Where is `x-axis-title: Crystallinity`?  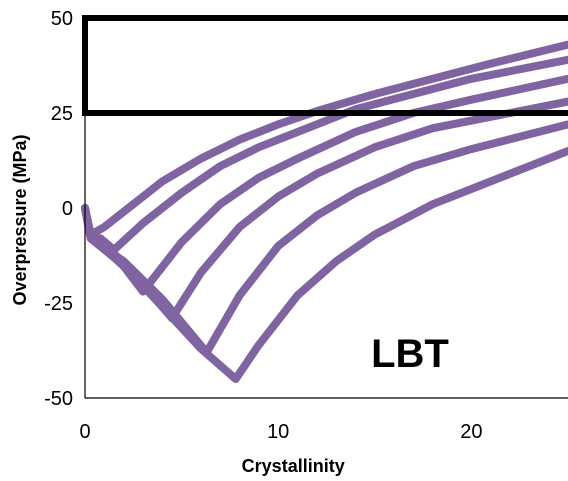 x-axis-title: Crystallinity is located at coordinates (293, 466).